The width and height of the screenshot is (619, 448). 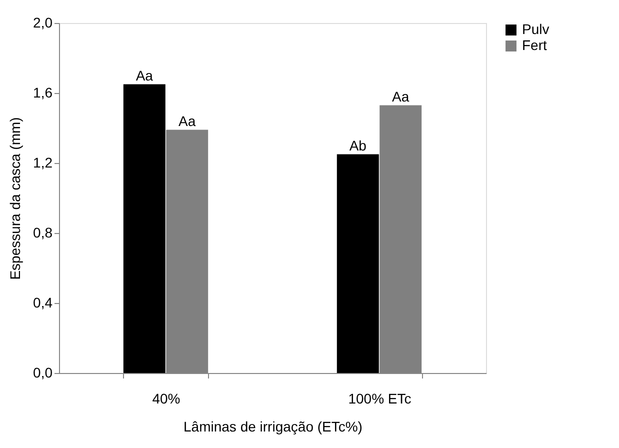 I want to click on y-axis-title: Espessura da casca (mm), so click(x=15, y=198).